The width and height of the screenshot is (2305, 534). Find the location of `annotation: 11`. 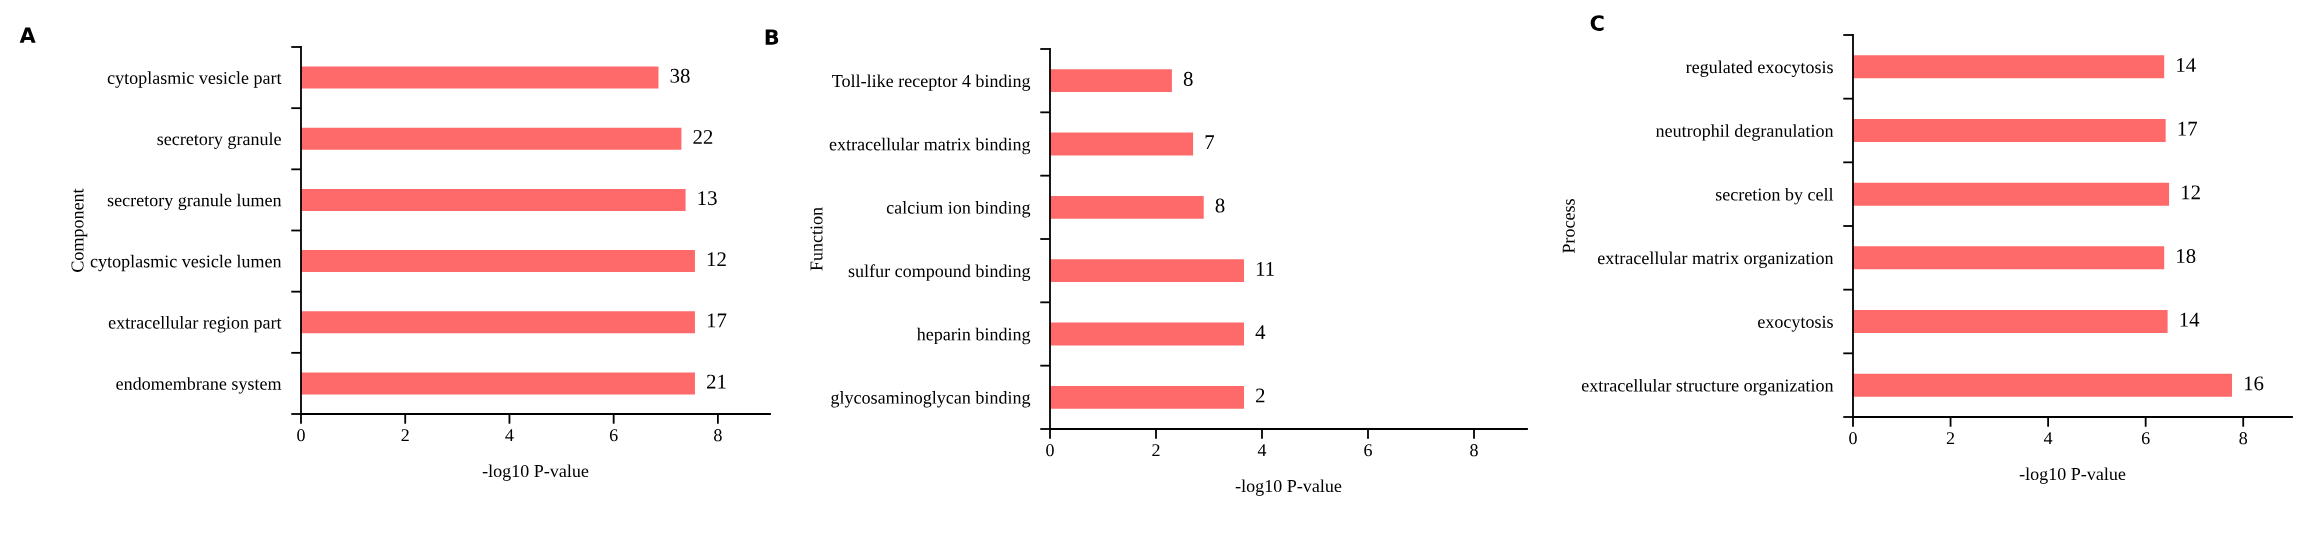

annotation: 11 is located at coordinates (1265, 268).